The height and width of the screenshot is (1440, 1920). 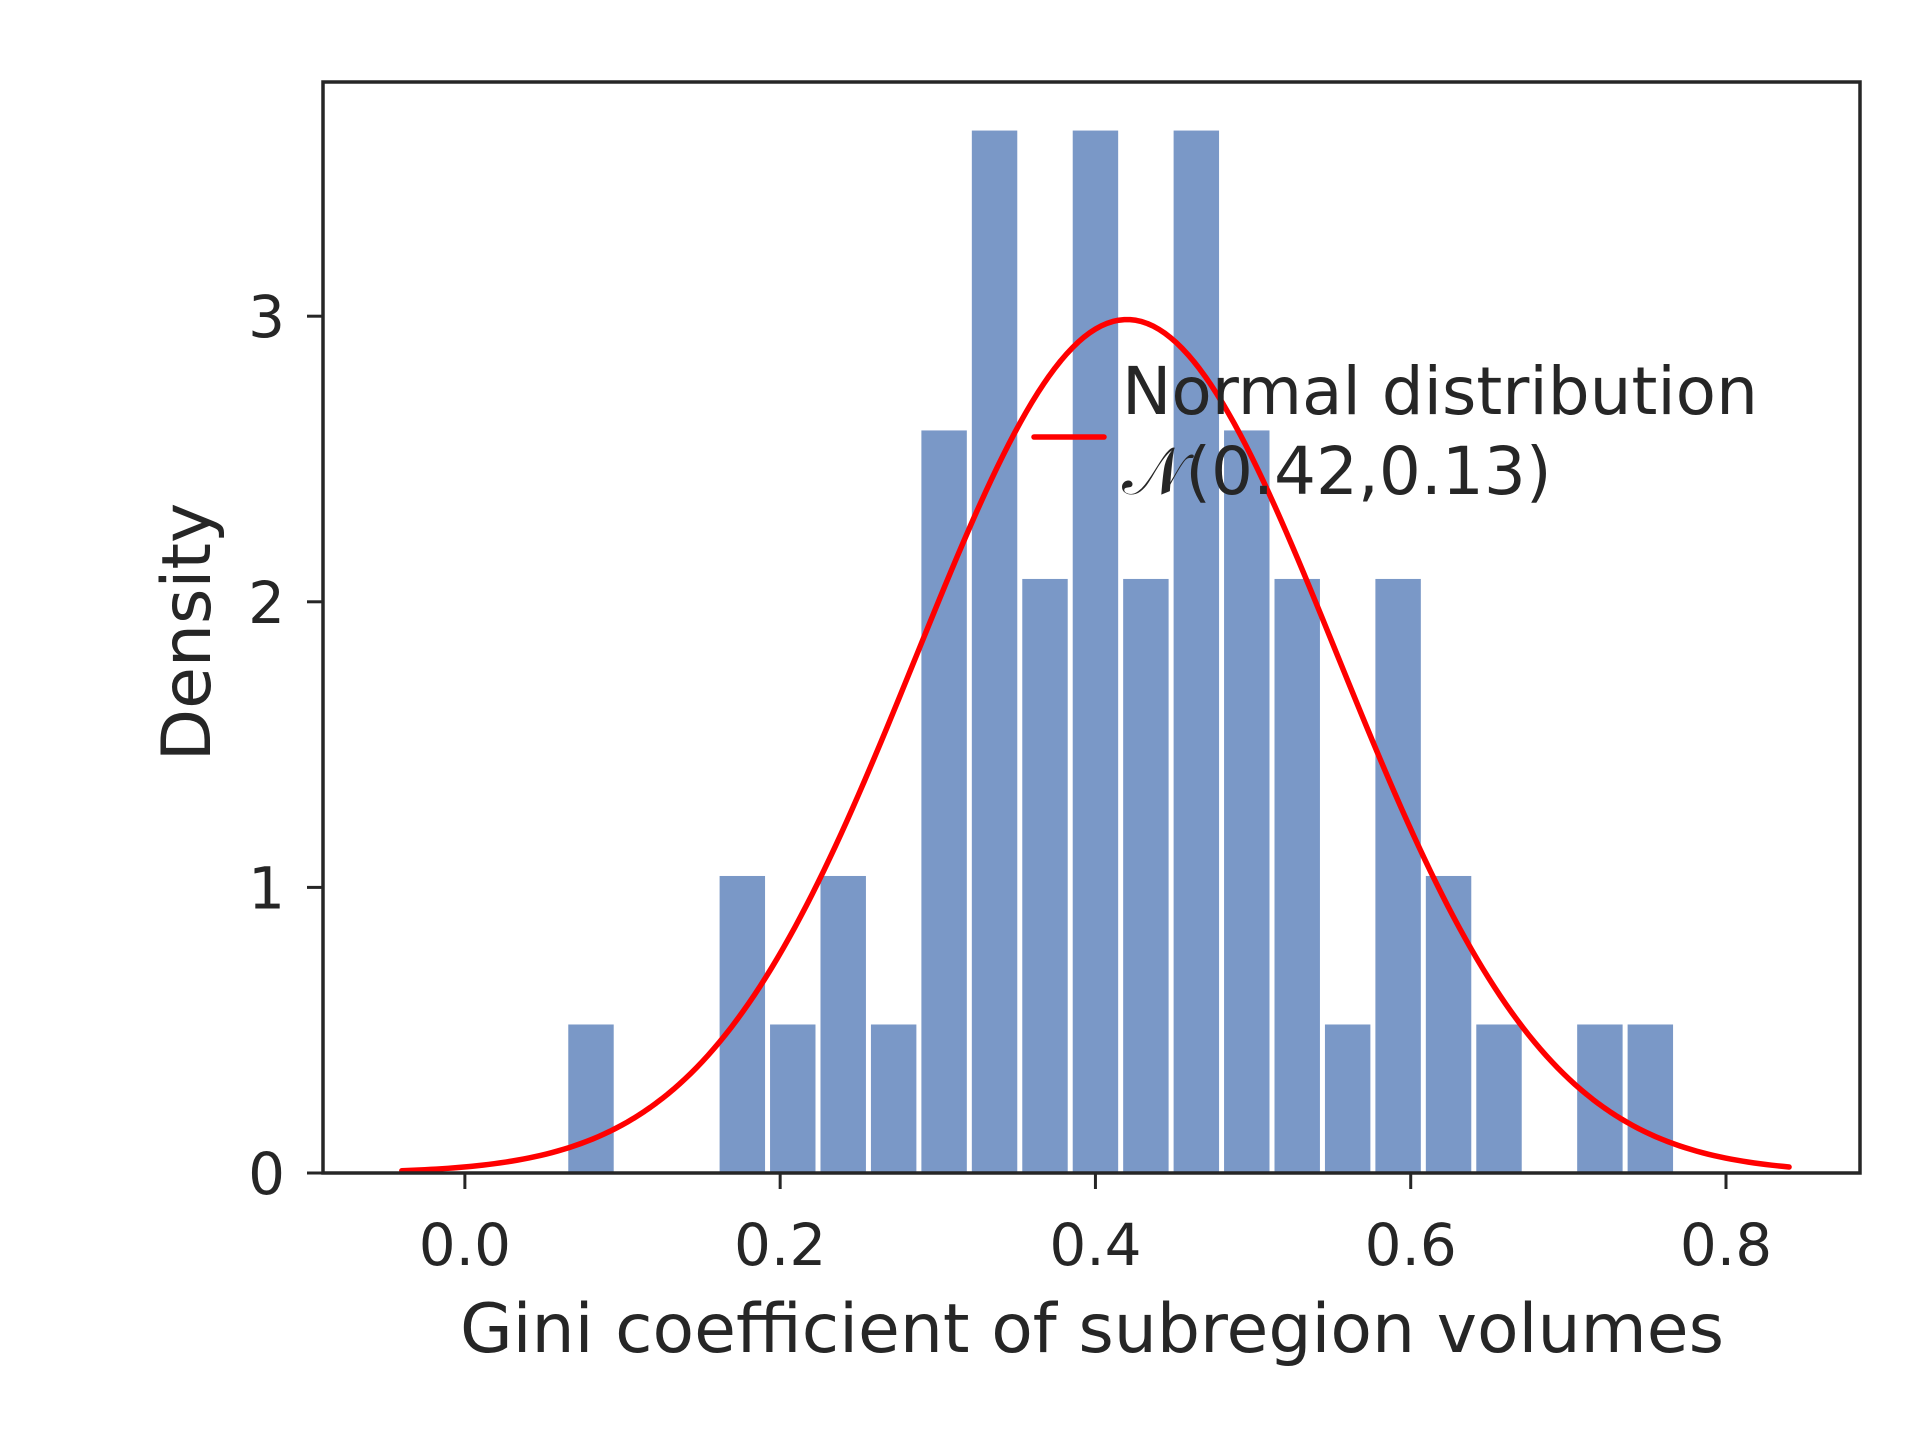 I want to click on y-axis-ticks: 0 1 2 3, so click(x=285, y=745).